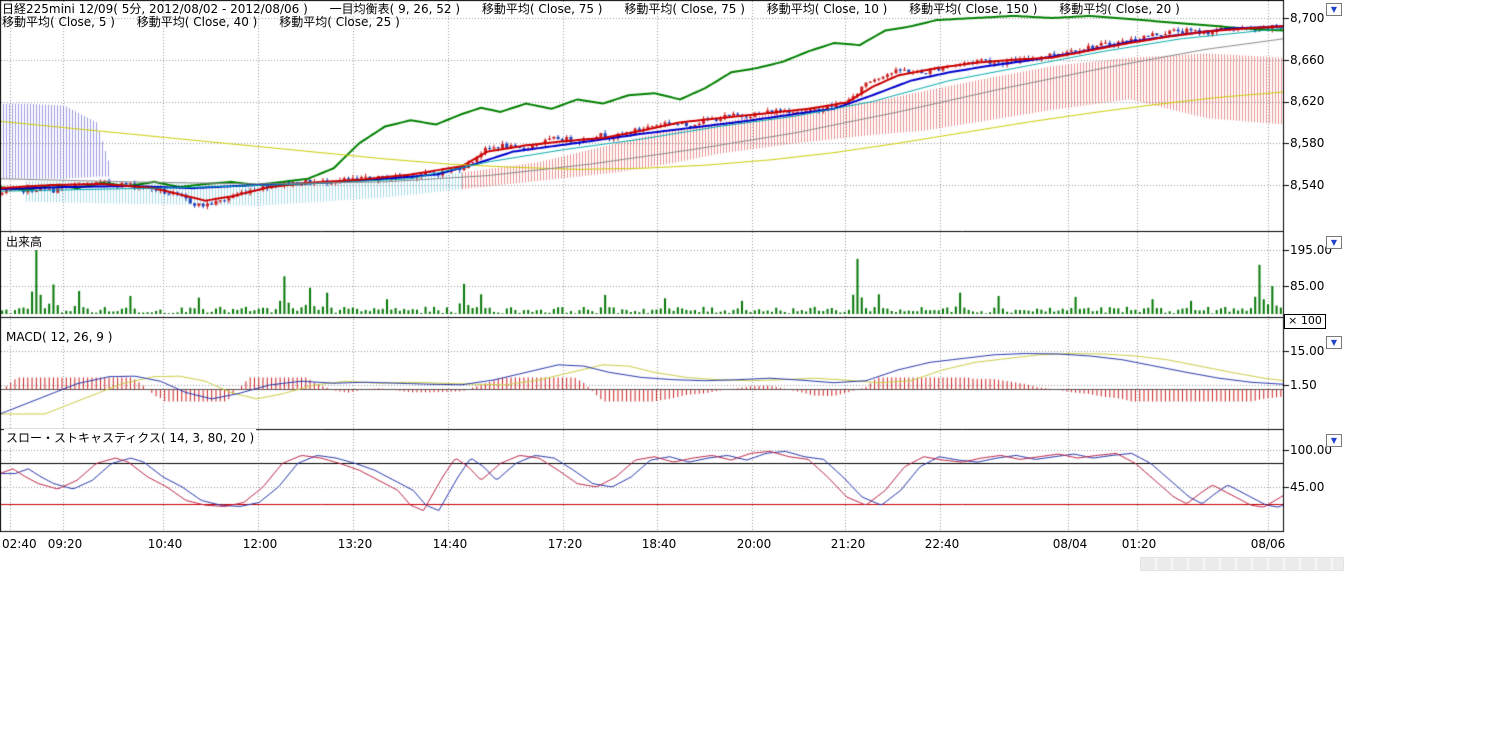 The width and height of the screenshot is (1508, 732). I want to click on stochastics-scale-dropdown-button: ▼, so click(1334, 440).